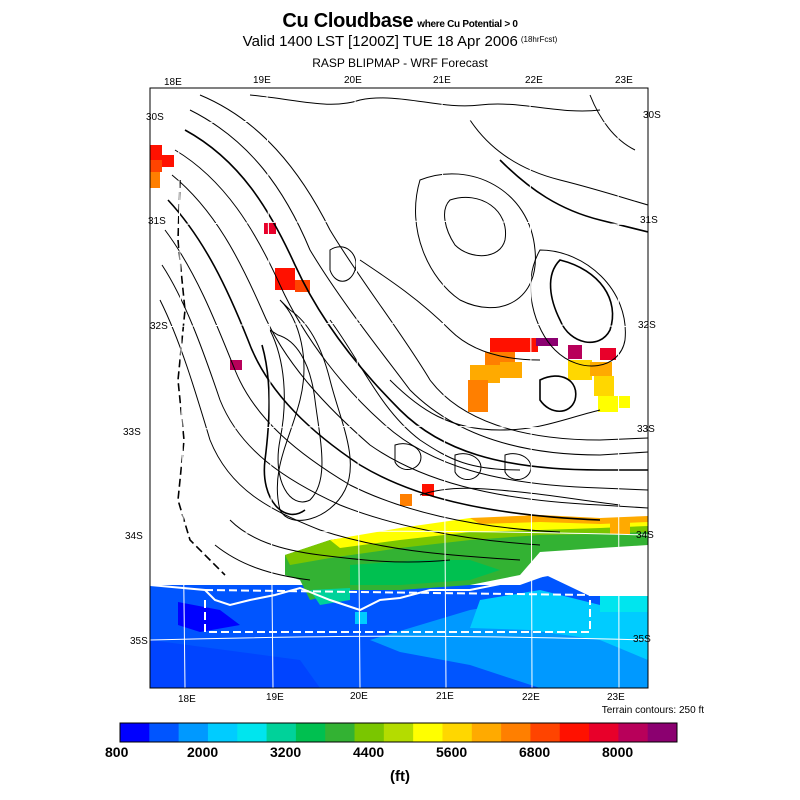 The image size is (800, 800). Describe the element at coordinates (380, 41) in the screenshot. I see `valid-text: Valid 1400 LST [1200Z] TUE 18 Apr 2006` at that location.